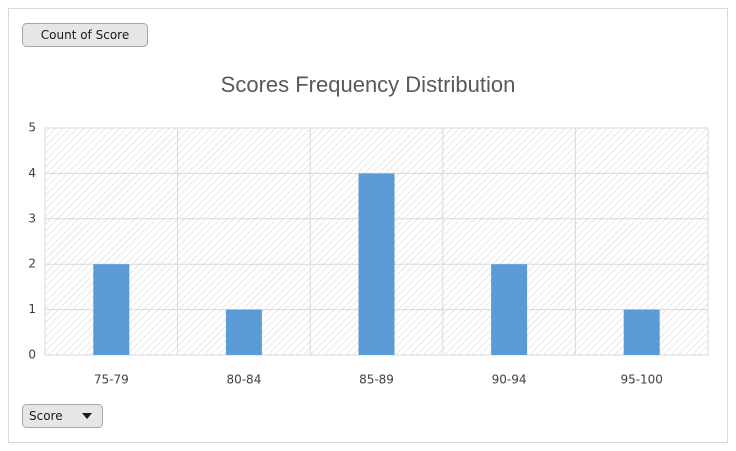 The width and height of the screenshot is (736, 451). I want to click on x-tick-label: 80-84, so click(243, 380).